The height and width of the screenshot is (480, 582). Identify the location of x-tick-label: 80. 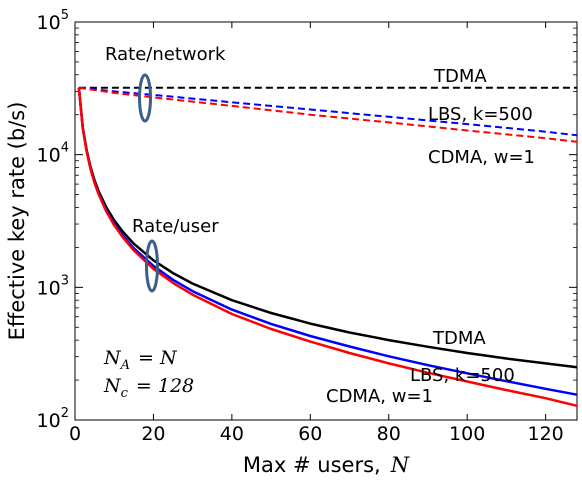
(389, 434).